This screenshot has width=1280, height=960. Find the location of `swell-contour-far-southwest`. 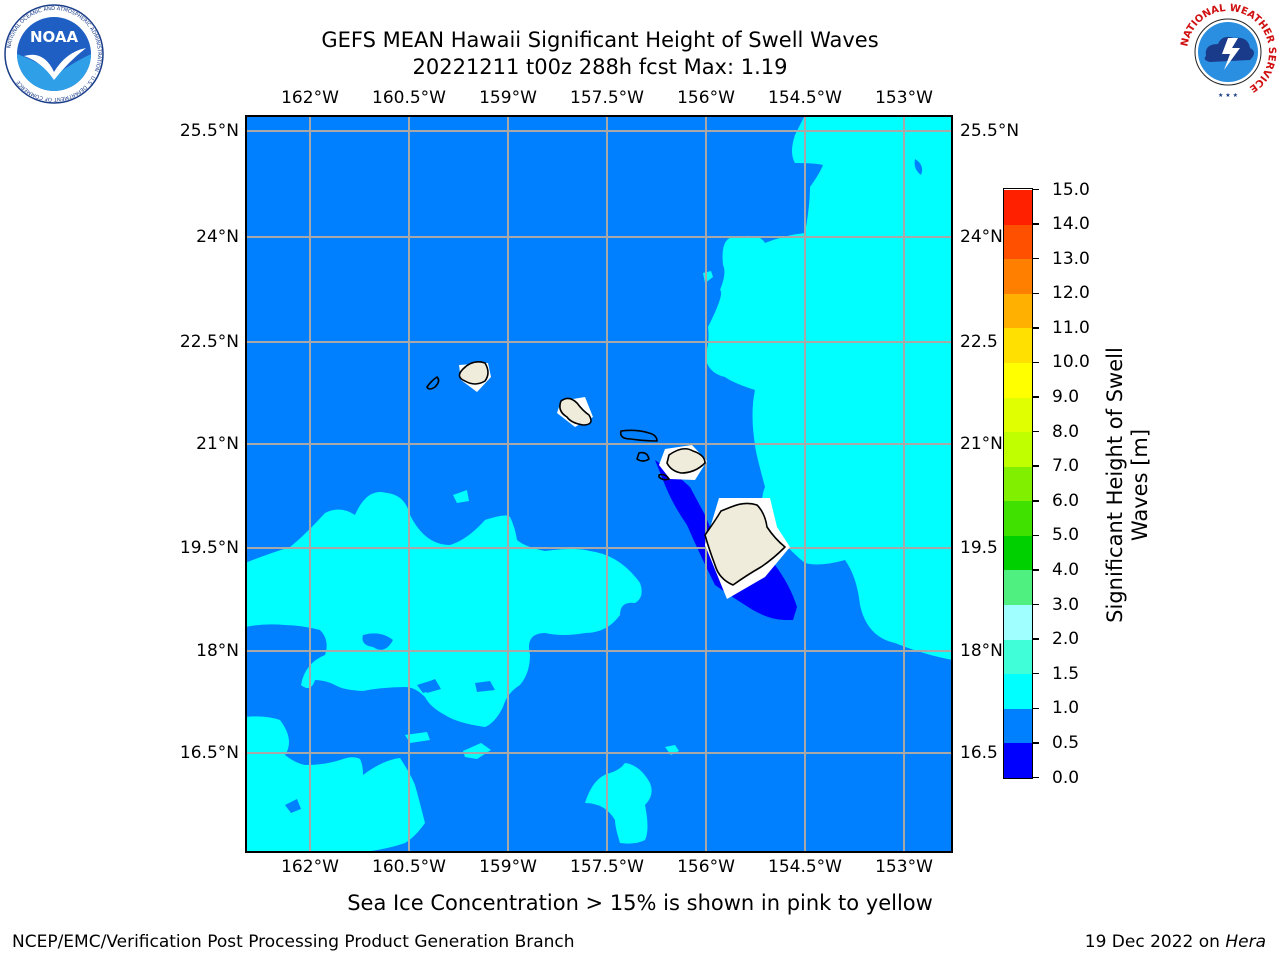

swell-contour-far-southwest is located at coordinates (335, 784).